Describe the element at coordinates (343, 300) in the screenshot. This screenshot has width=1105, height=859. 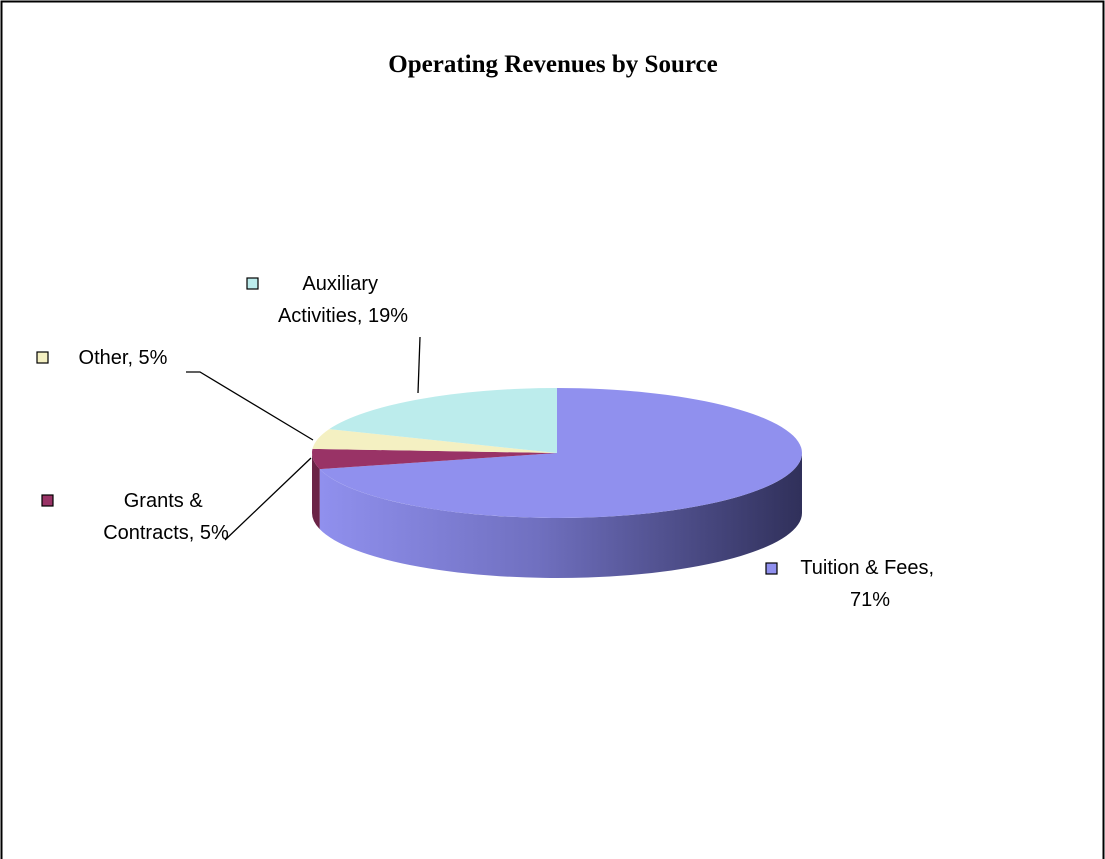
I see `data-label: Auxiliary Activities, 19%` at that location.